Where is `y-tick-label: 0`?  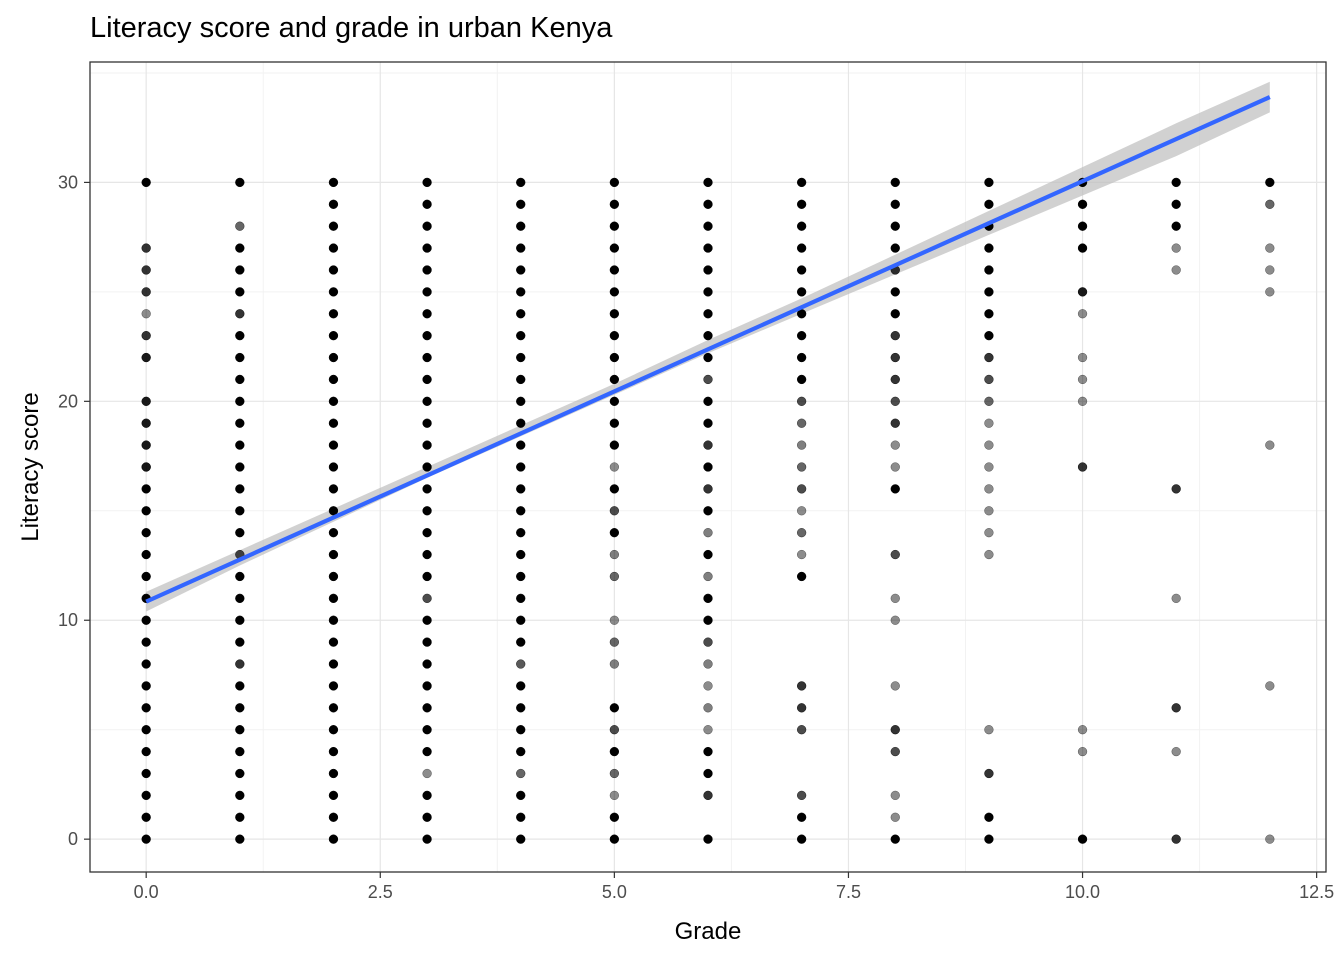
y-tick-label: 0 is located at coordinates (73, 839).